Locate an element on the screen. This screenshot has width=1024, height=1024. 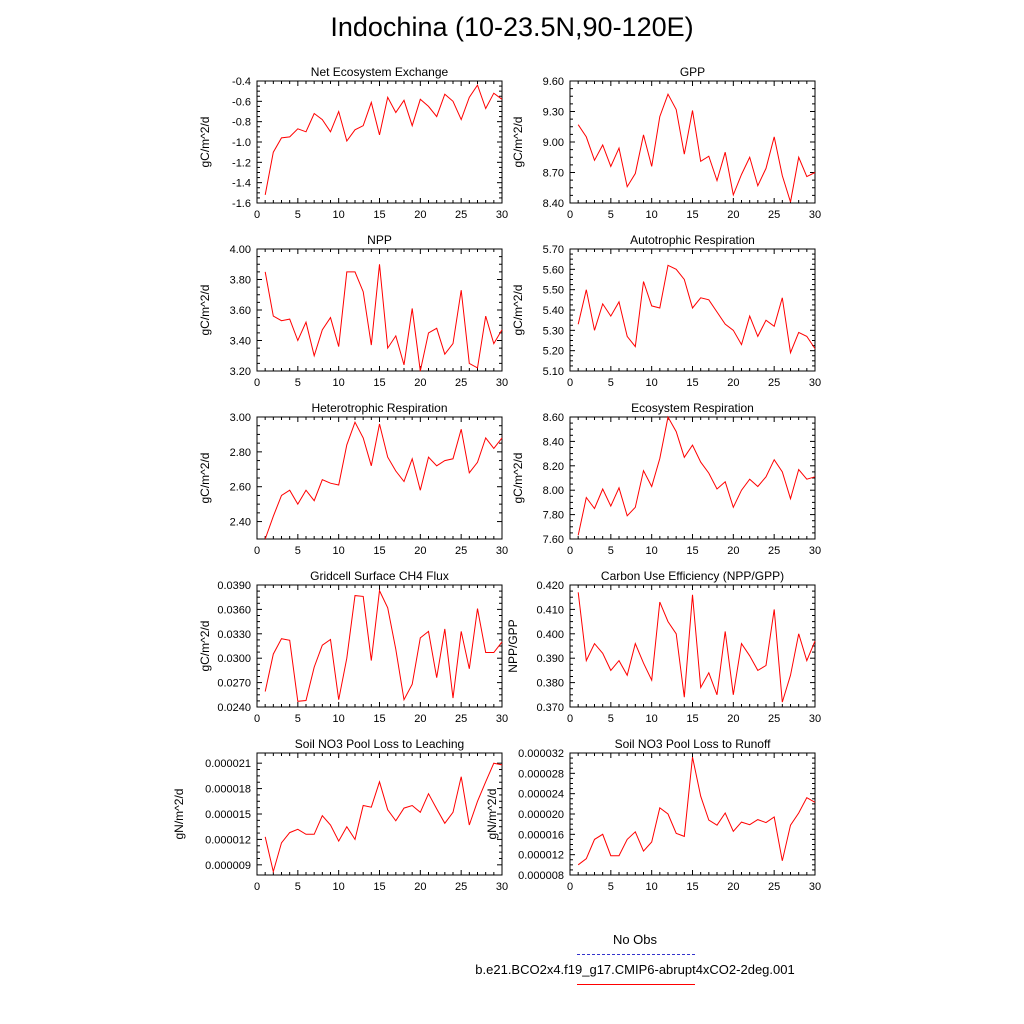
y-tick-label: 0.000012 is located at coordinates (541, 856).